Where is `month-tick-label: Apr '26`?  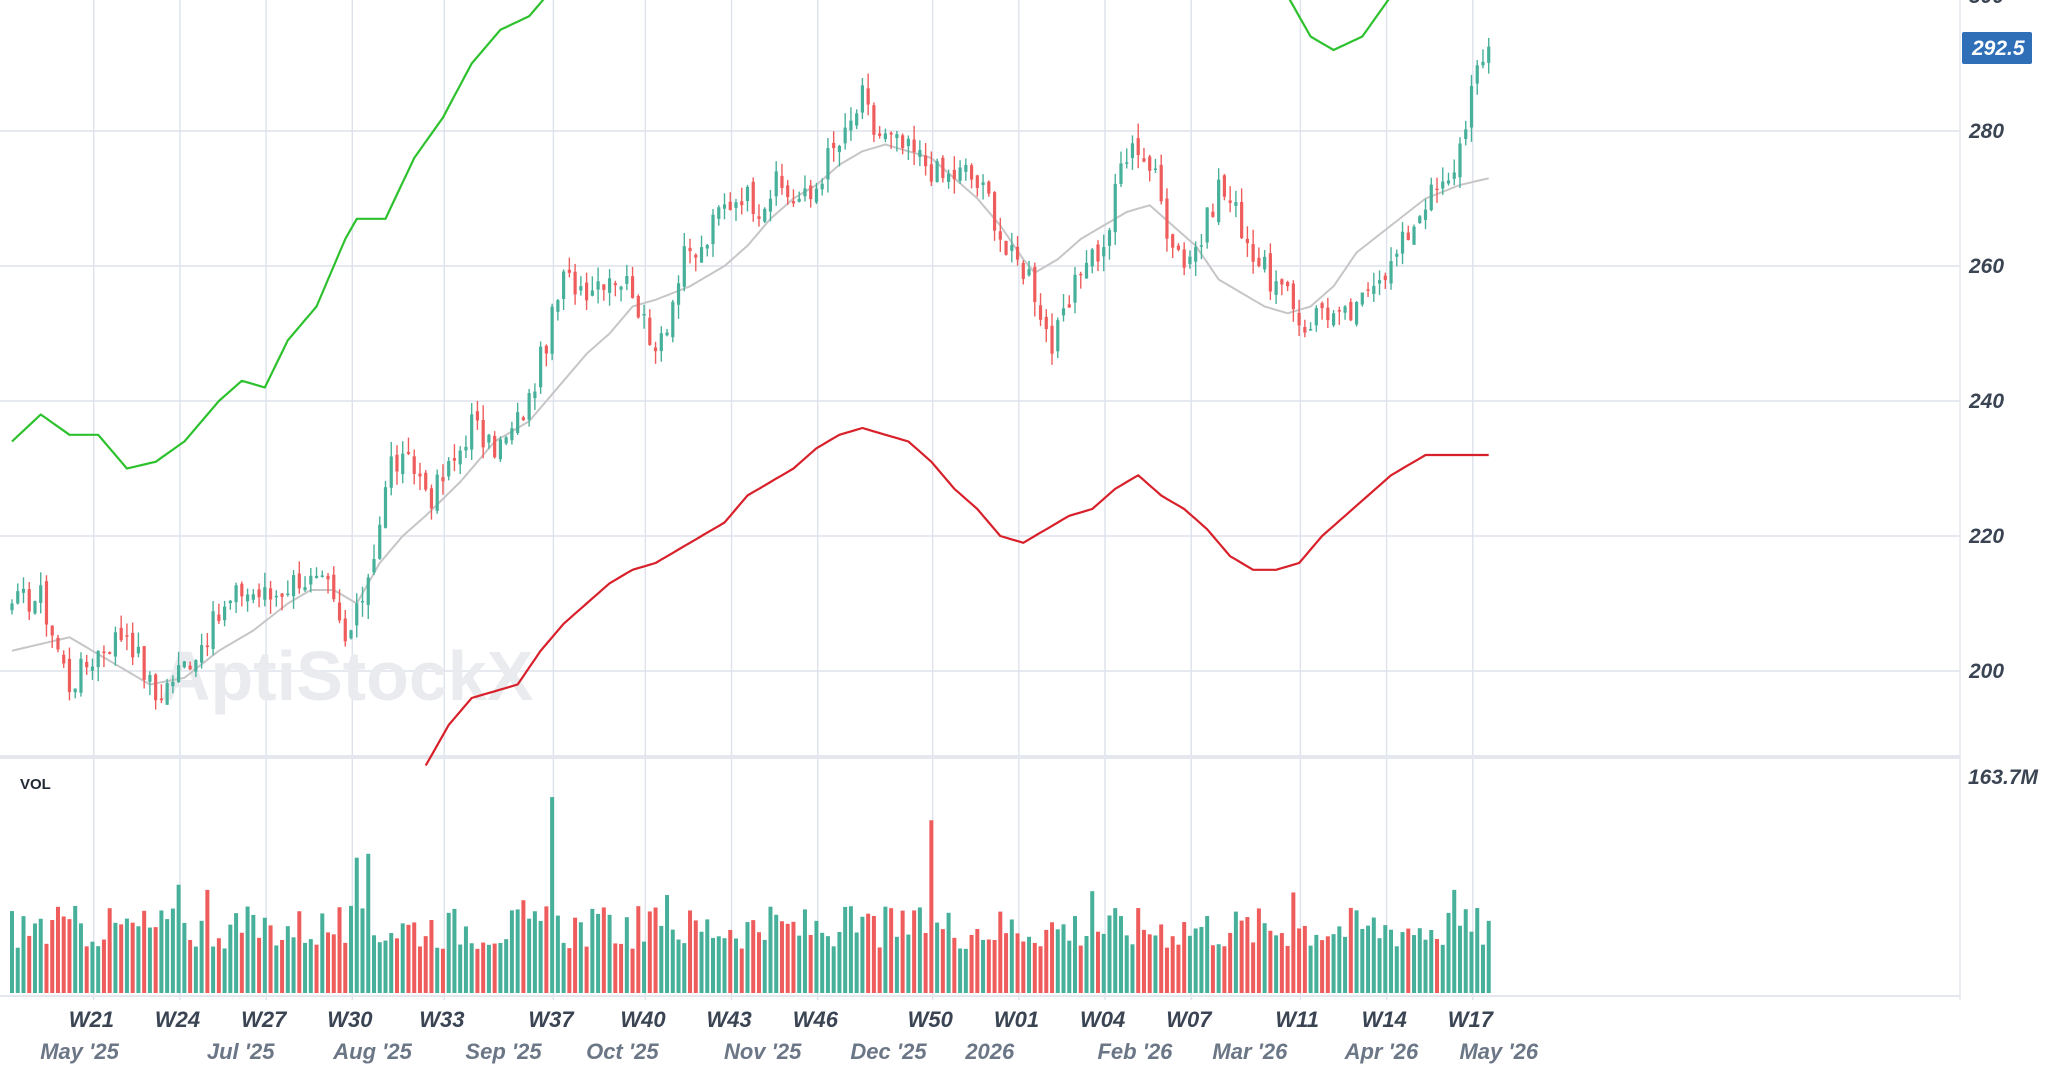
month-tick-label: Apr '26 is located at coordinates (1381, 1051).